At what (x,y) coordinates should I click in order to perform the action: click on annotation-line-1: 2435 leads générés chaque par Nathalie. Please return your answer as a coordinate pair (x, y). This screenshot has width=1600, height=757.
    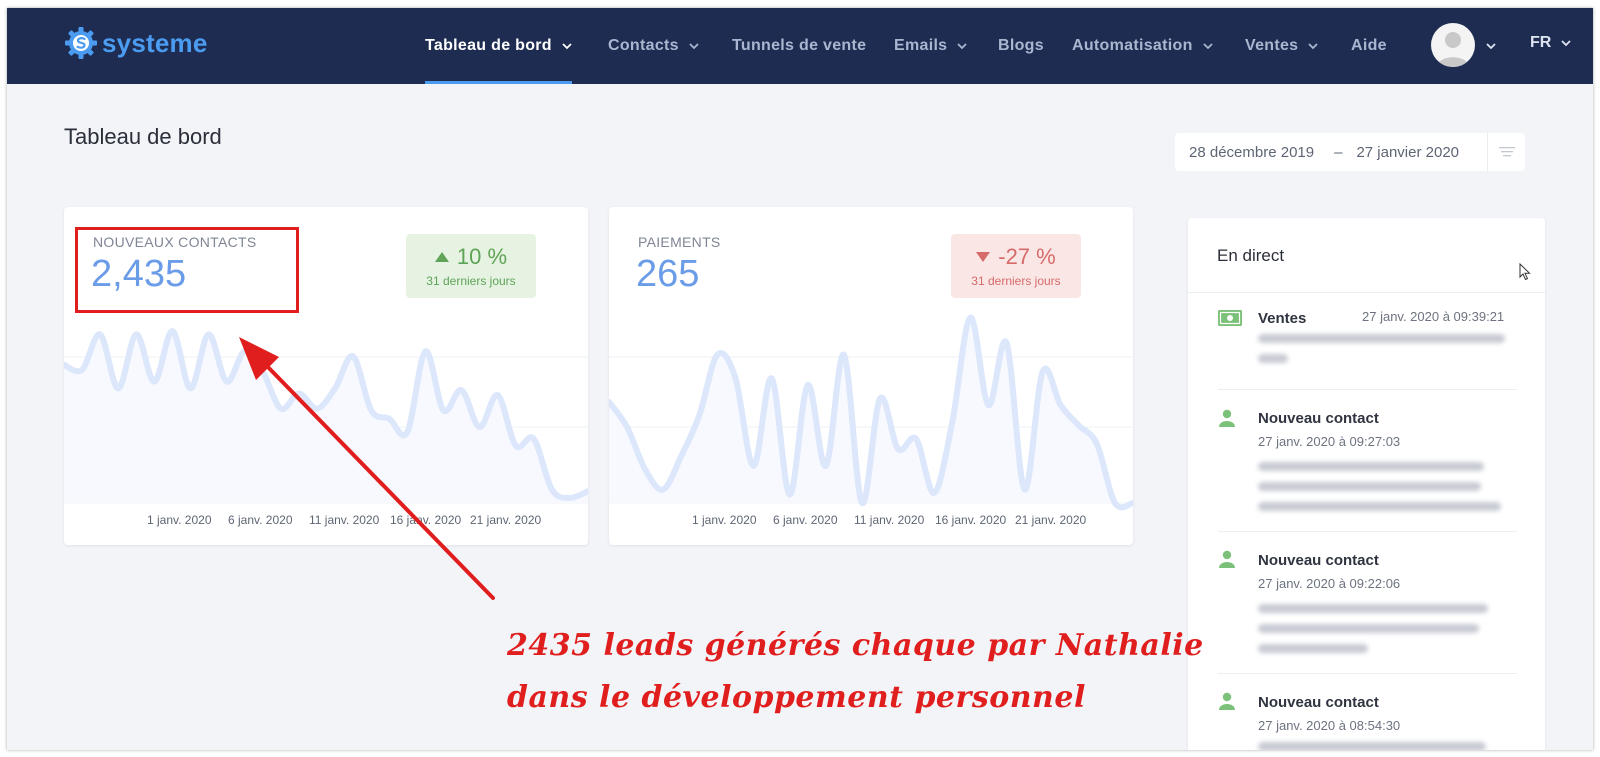
    Looking at the image, I should click on (855, 645).